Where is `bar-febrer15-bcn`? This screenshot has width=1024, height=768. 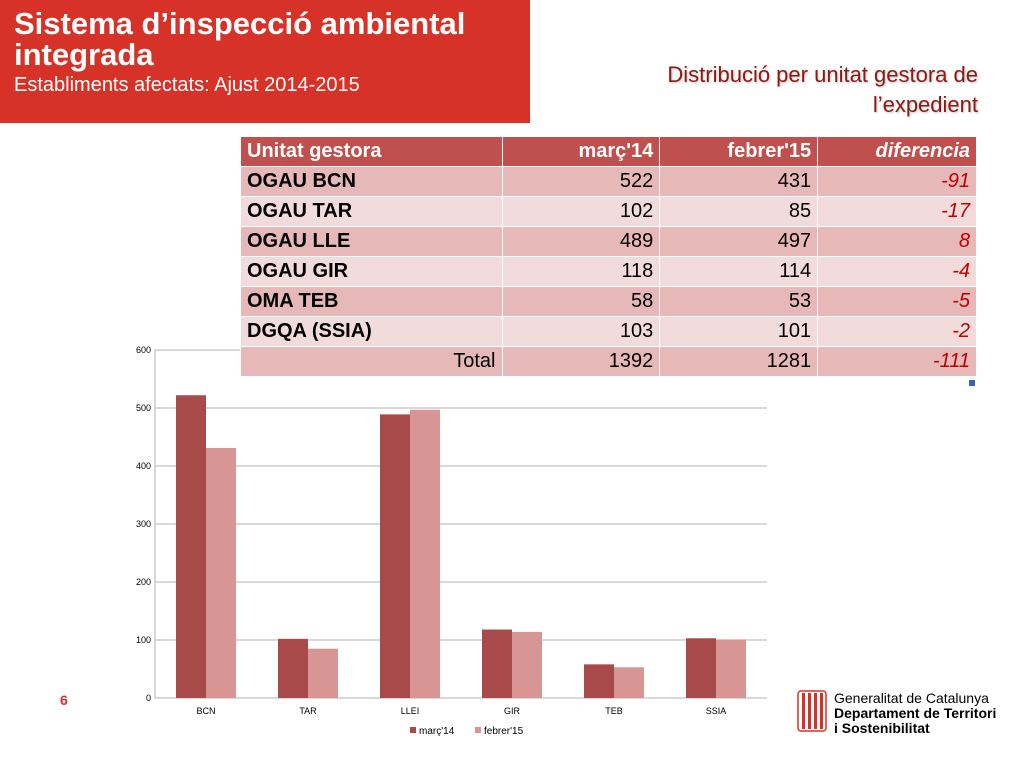 bar-febrer15-bcn is located at coordinates (221, 573).